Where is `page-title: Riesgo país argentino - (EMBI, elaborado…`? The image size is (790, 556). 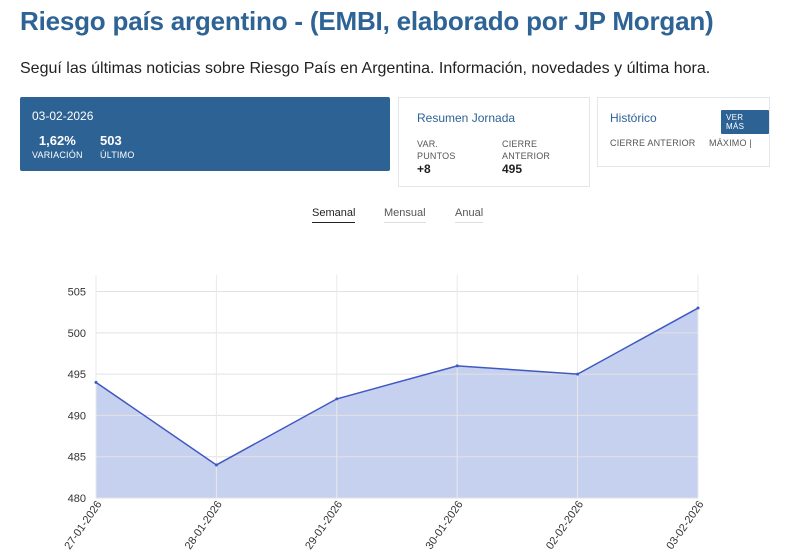 page-title: Riesgo país argentino - (EMBI, elaborado… is located at coordinates (367, 21).